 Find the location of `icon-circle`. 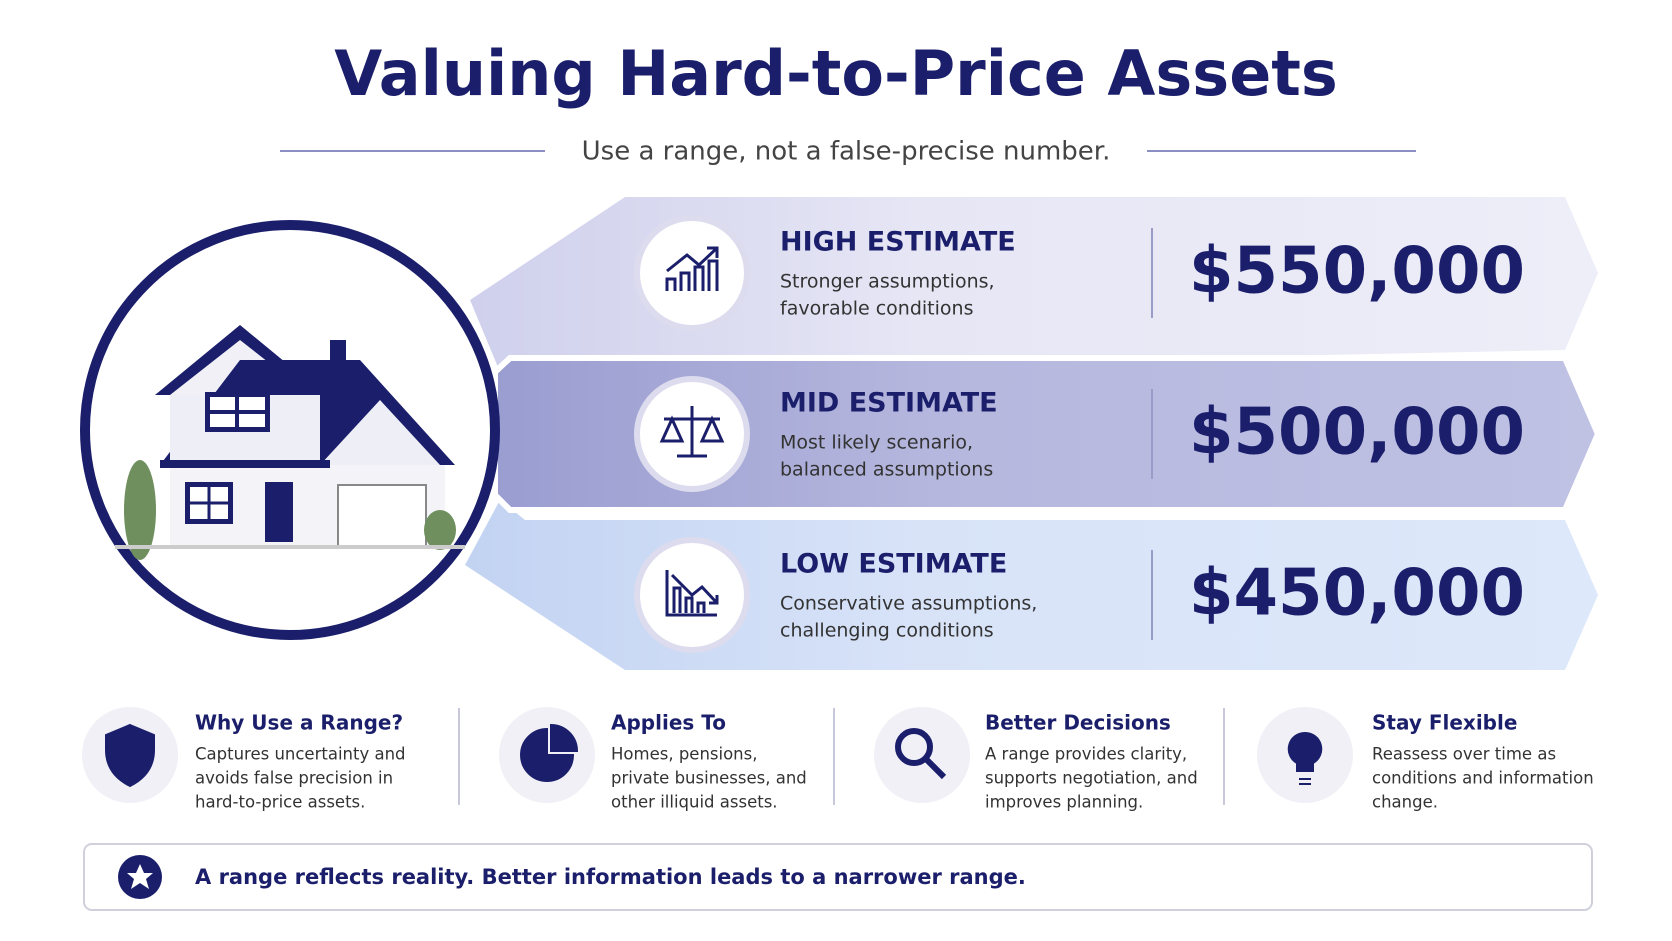

icon-circle is located at coordinates (692, 273).